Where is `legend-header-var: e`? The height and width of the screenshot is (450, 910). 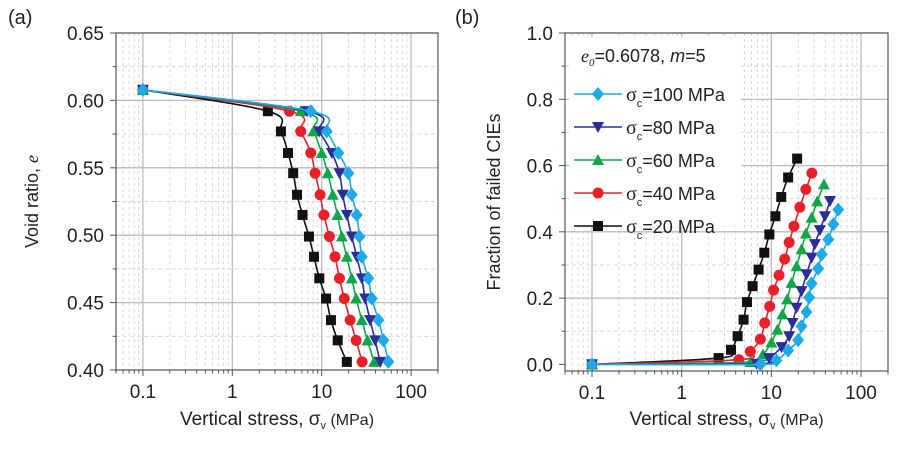
legend-header-var: e is located at coordinates (585, 56).